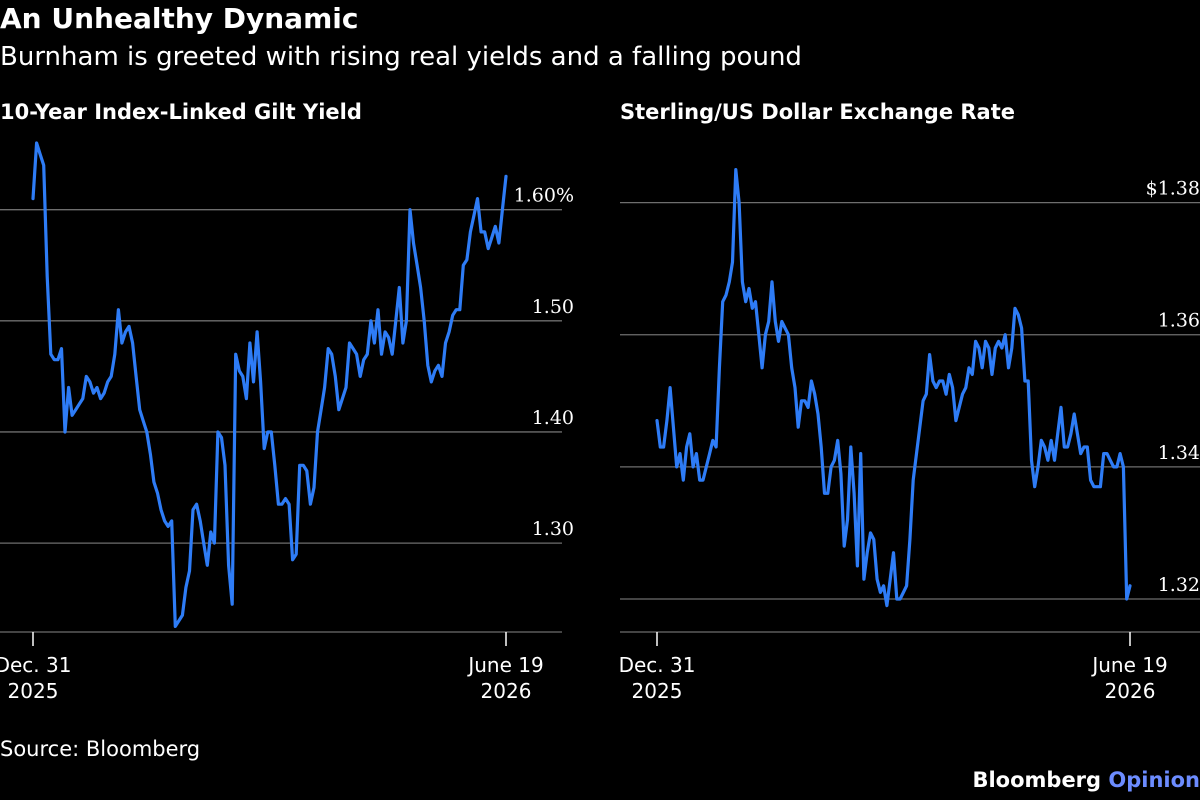  Describe the element at coordinates (544, 196) in the screenshot. I see `y-tick-label: 1.60%` at that location.